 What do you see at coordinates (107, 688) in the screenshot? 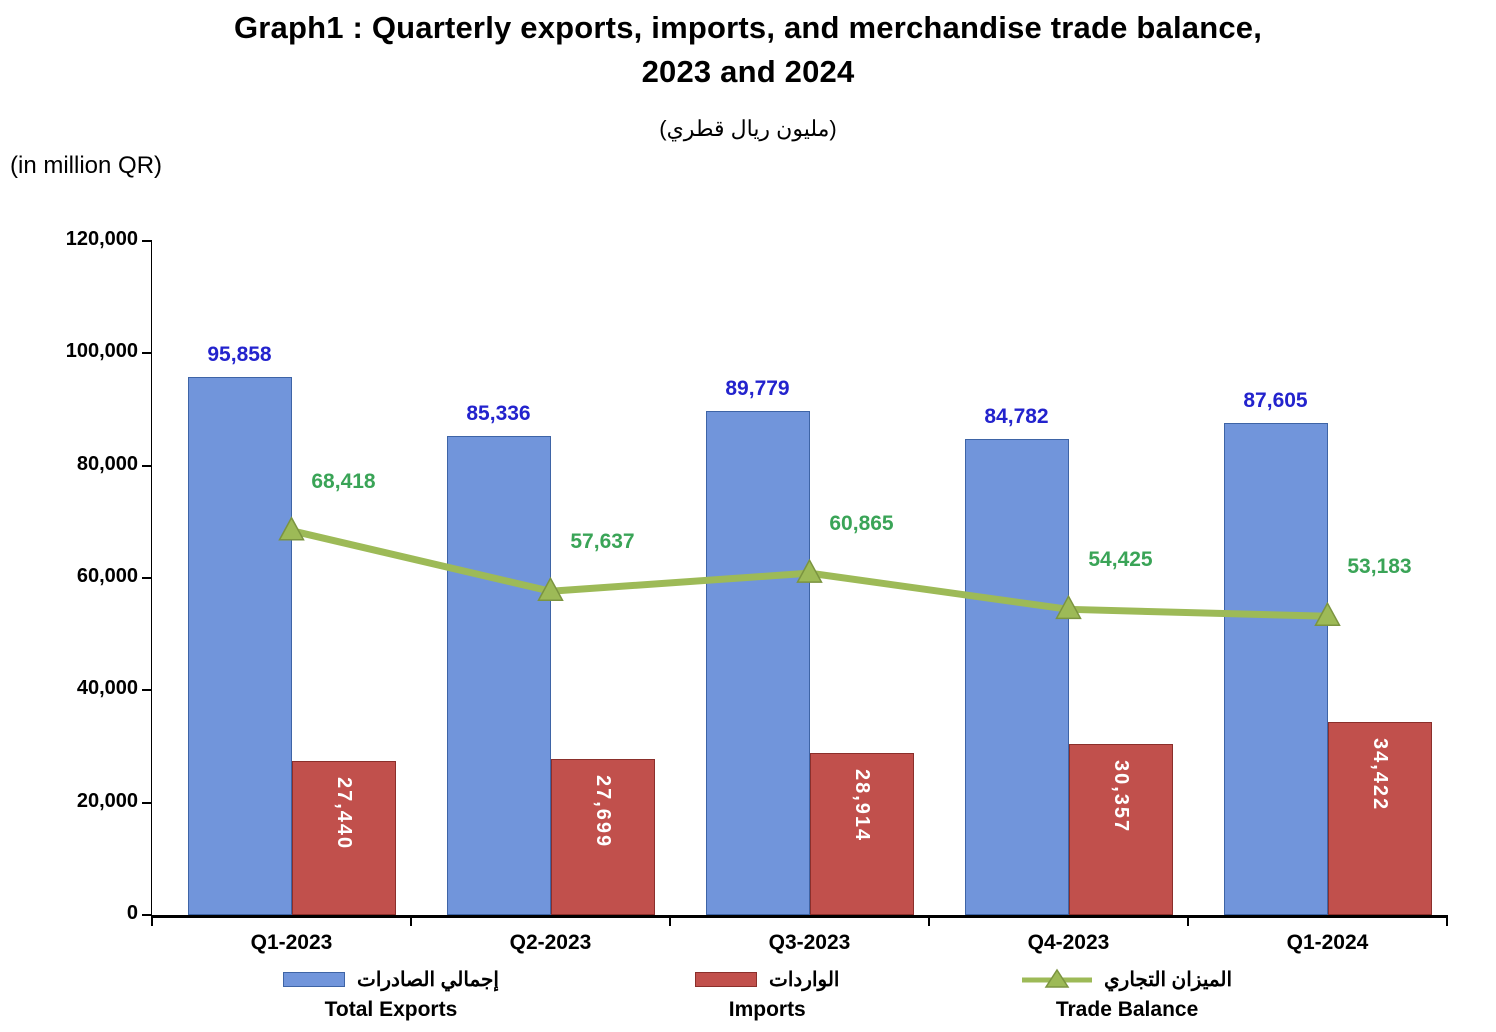
I see `y-axis-tick-label: 40,000` at bounding box center [107, 688].